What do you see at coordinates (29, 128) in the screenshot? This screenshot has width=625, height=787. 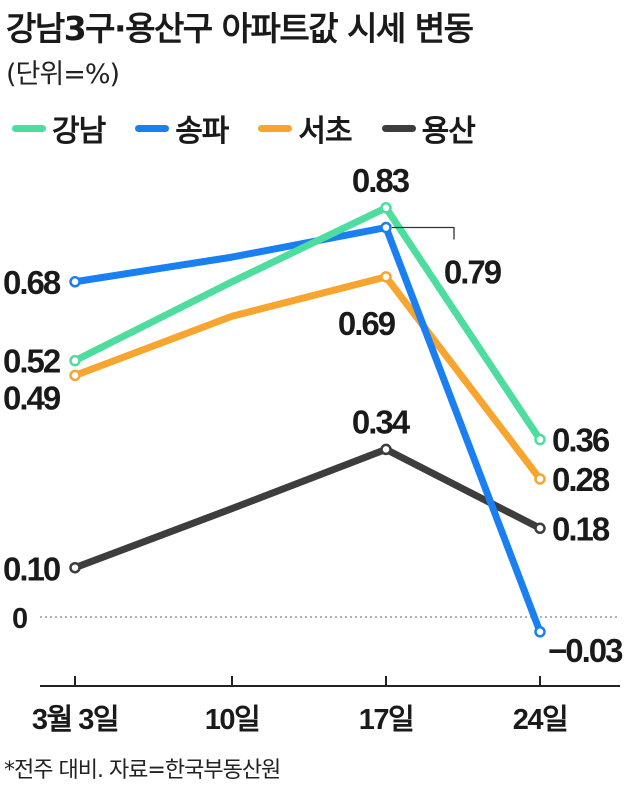 I see `legend-swatch-gangnam` at bounding box center [29, 128].